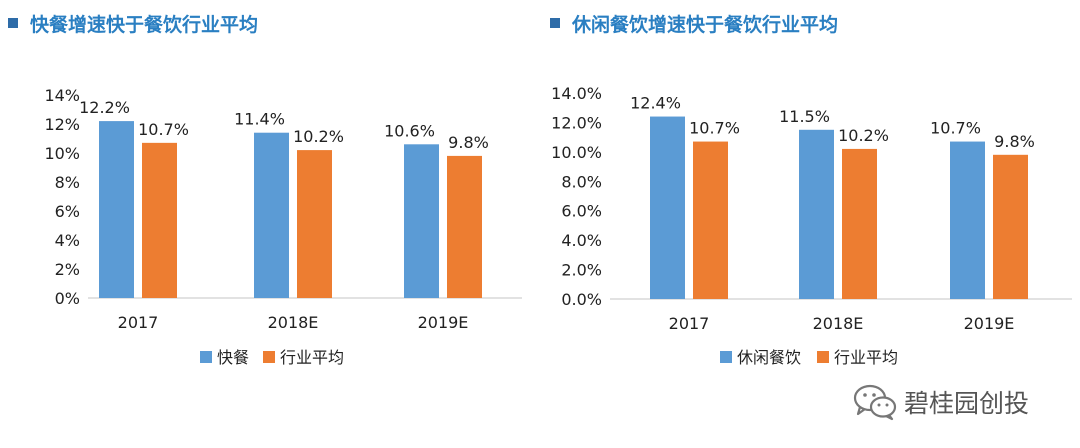 The image size is (1080, 448). I want to click on watermark-text: 碧桂园创投, so click(967, 403).